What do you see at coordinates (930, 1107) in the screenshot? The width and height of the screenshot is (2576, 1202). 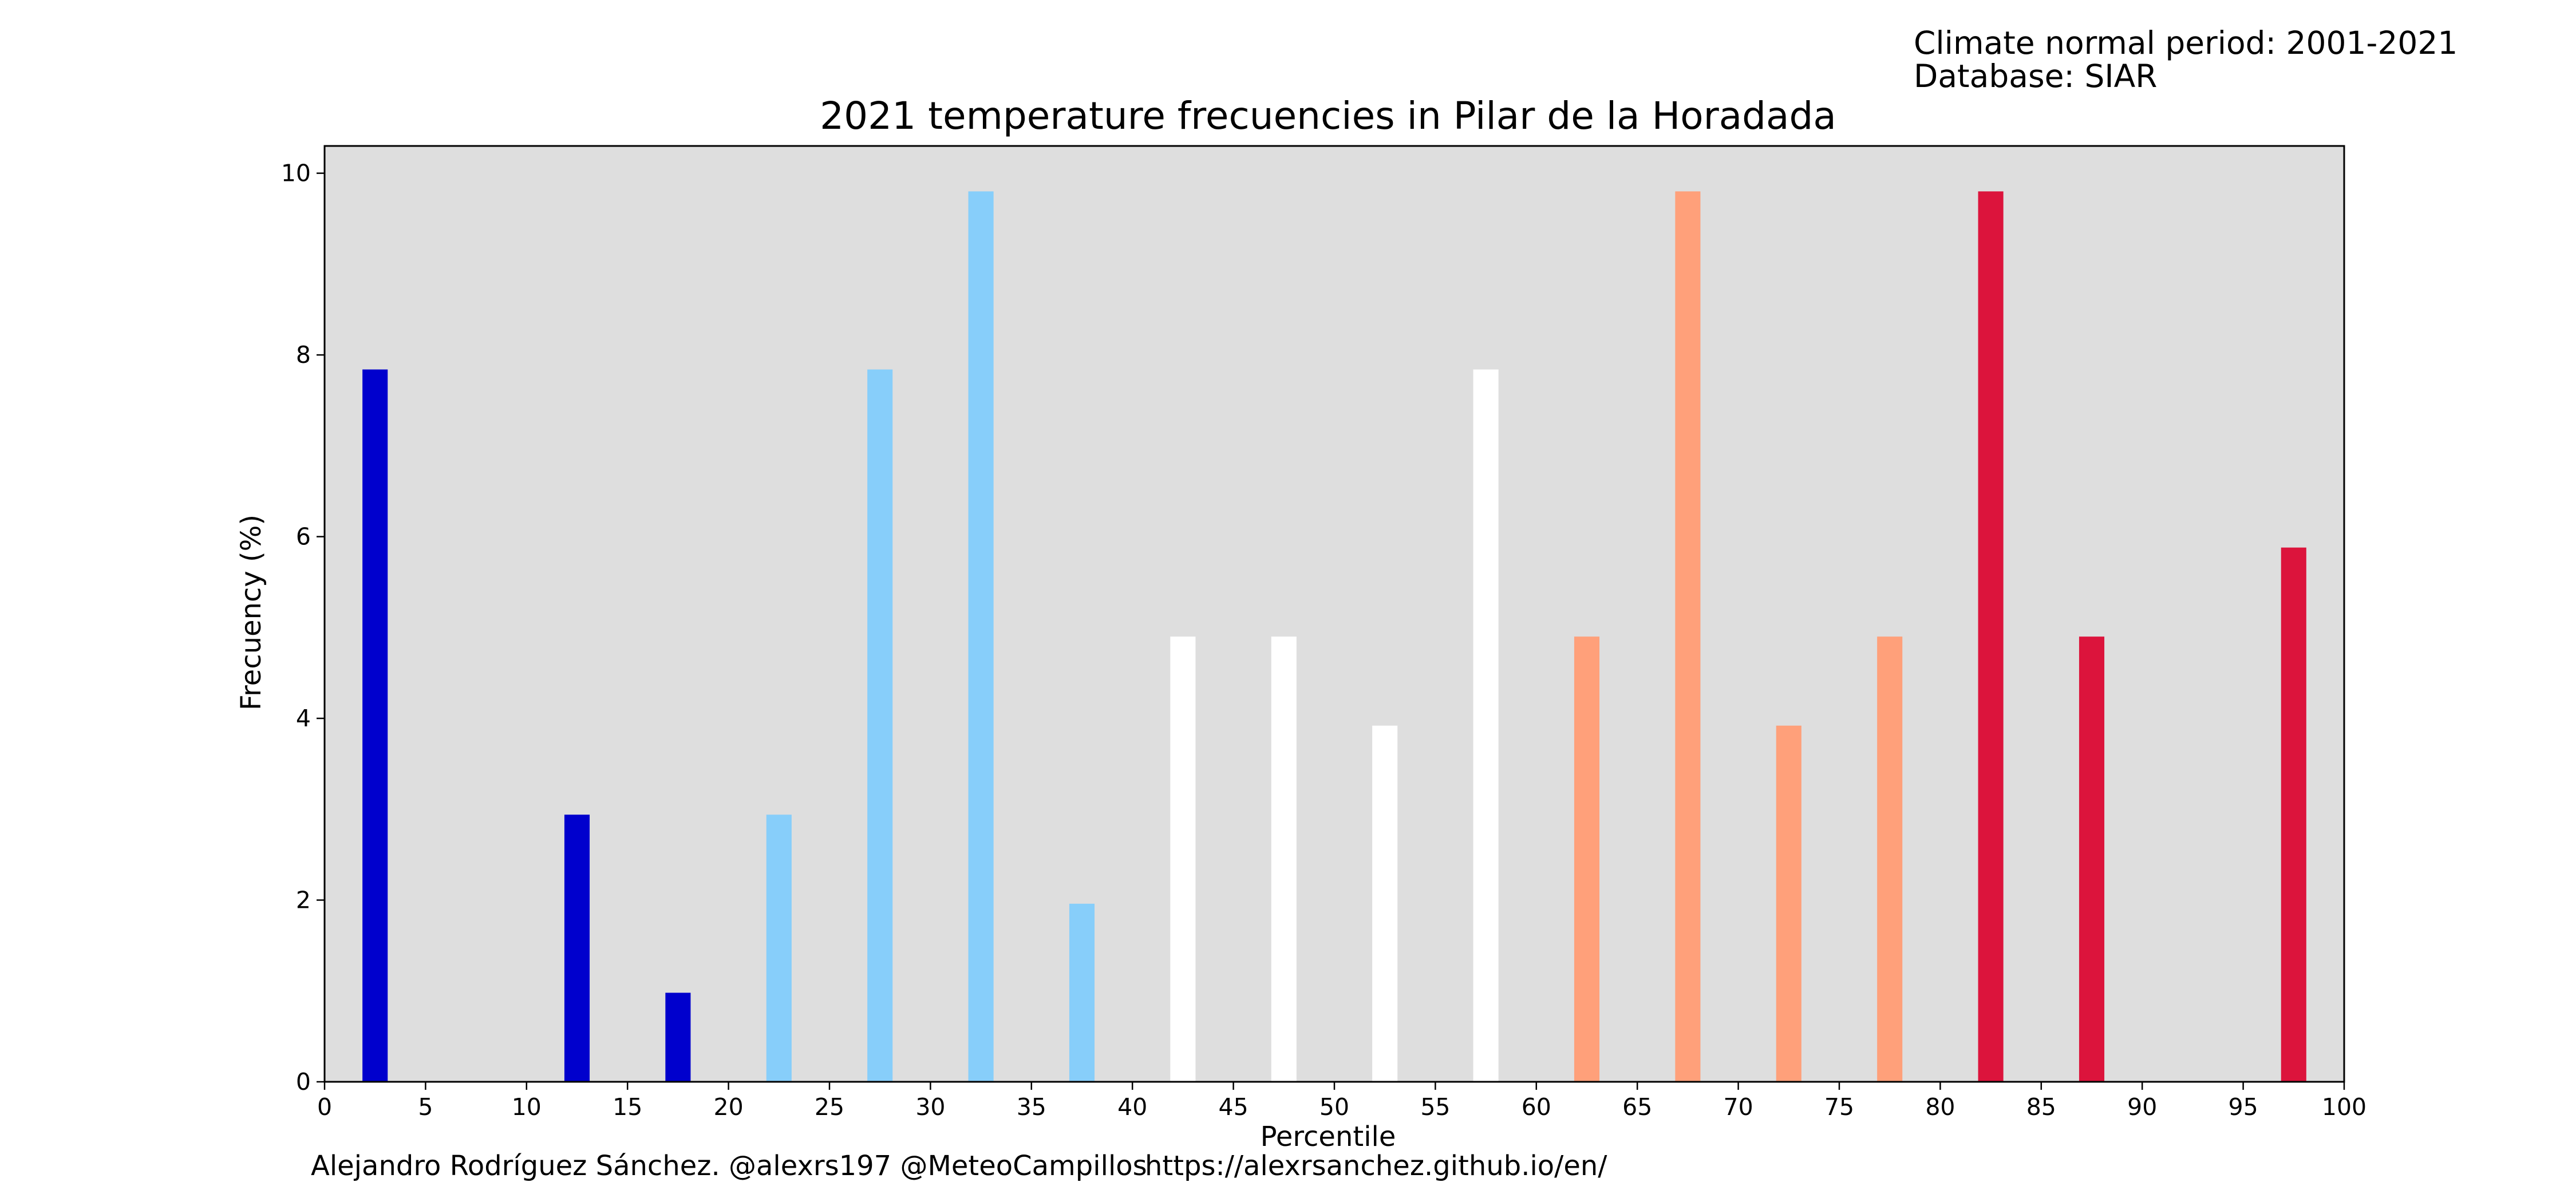 I see `x-tick-label-6: 30` at bounding box center [930, 1107].